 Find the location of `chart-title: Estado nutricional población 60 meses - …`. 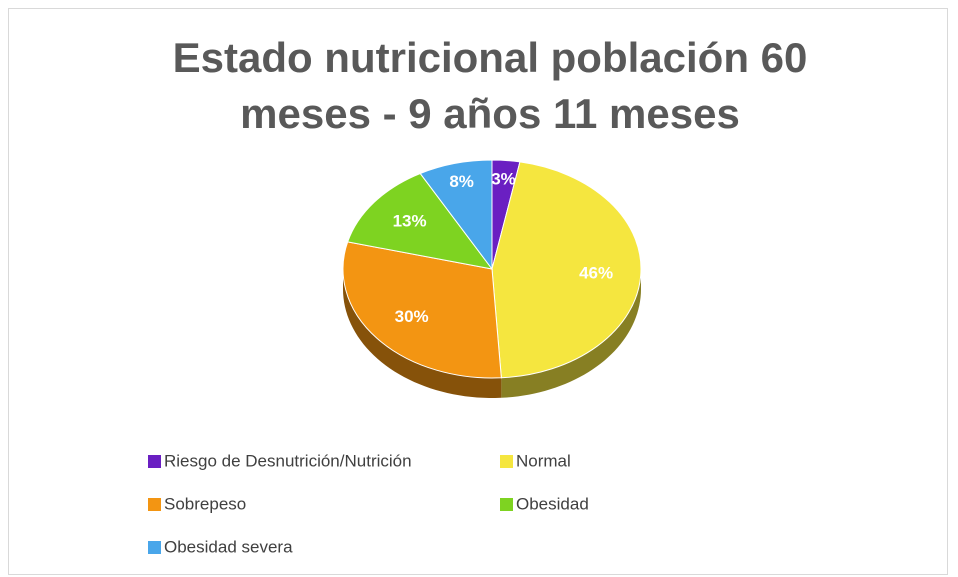

chart-title: Estado nutricional población 60 meses - … is located at coordinates (490, 85).